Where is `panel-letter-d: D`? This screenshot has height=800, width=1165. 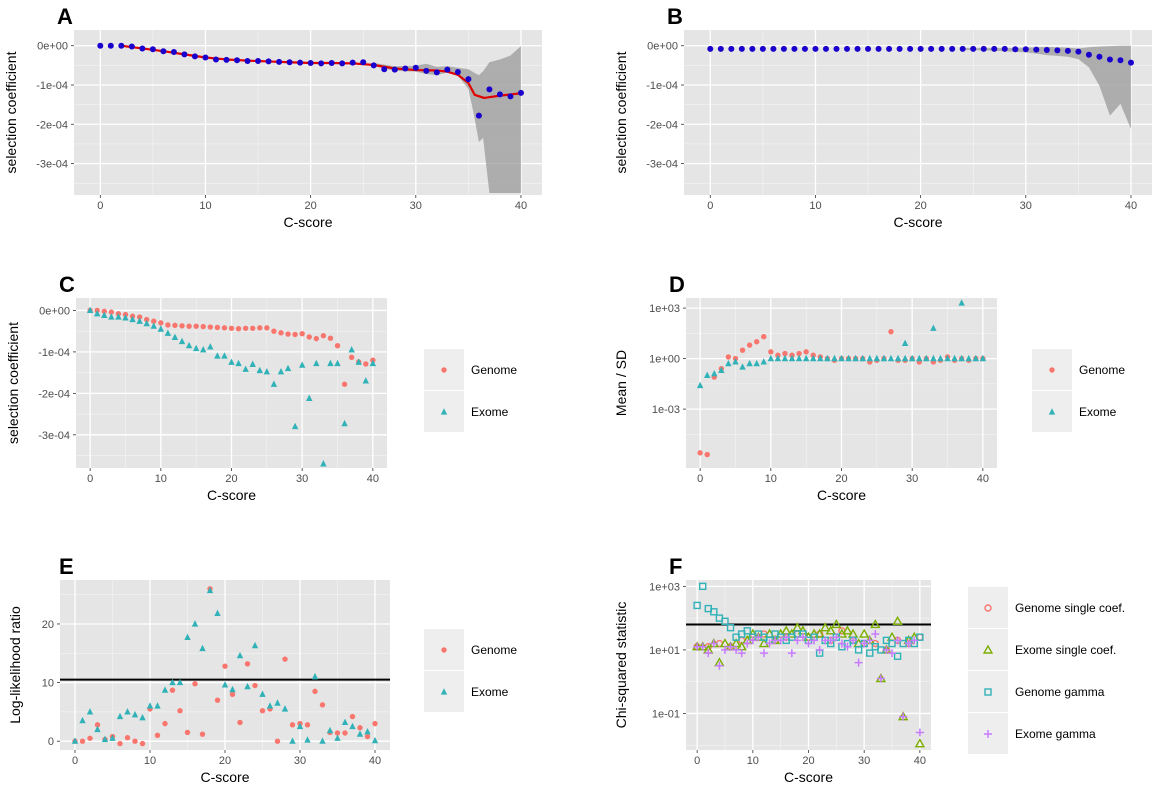
panel-letter-d: D is located at coordinates (677, 284).